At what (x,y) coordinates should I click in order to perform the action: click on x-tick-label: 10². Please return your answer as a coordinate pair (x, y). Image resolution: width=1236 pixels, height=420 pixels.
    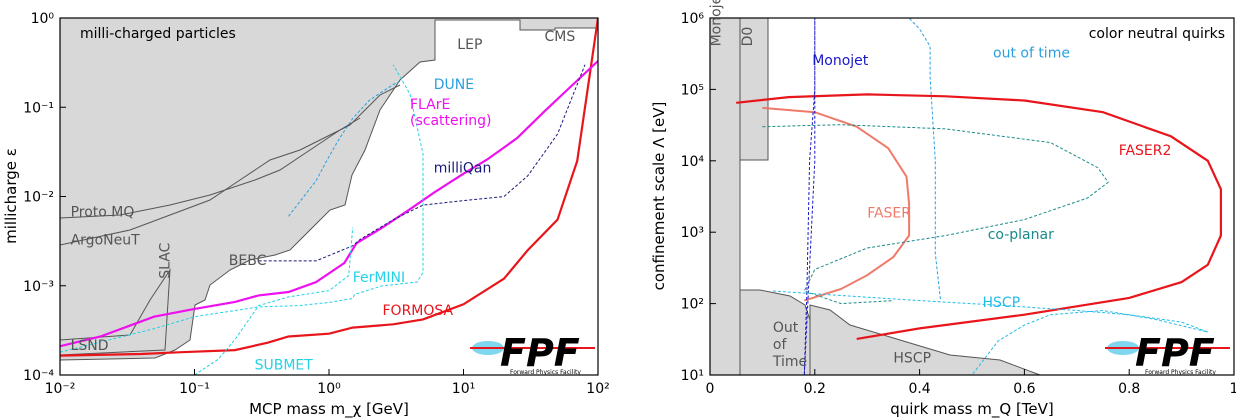
    Looking at the image, I should click on (597, 389).